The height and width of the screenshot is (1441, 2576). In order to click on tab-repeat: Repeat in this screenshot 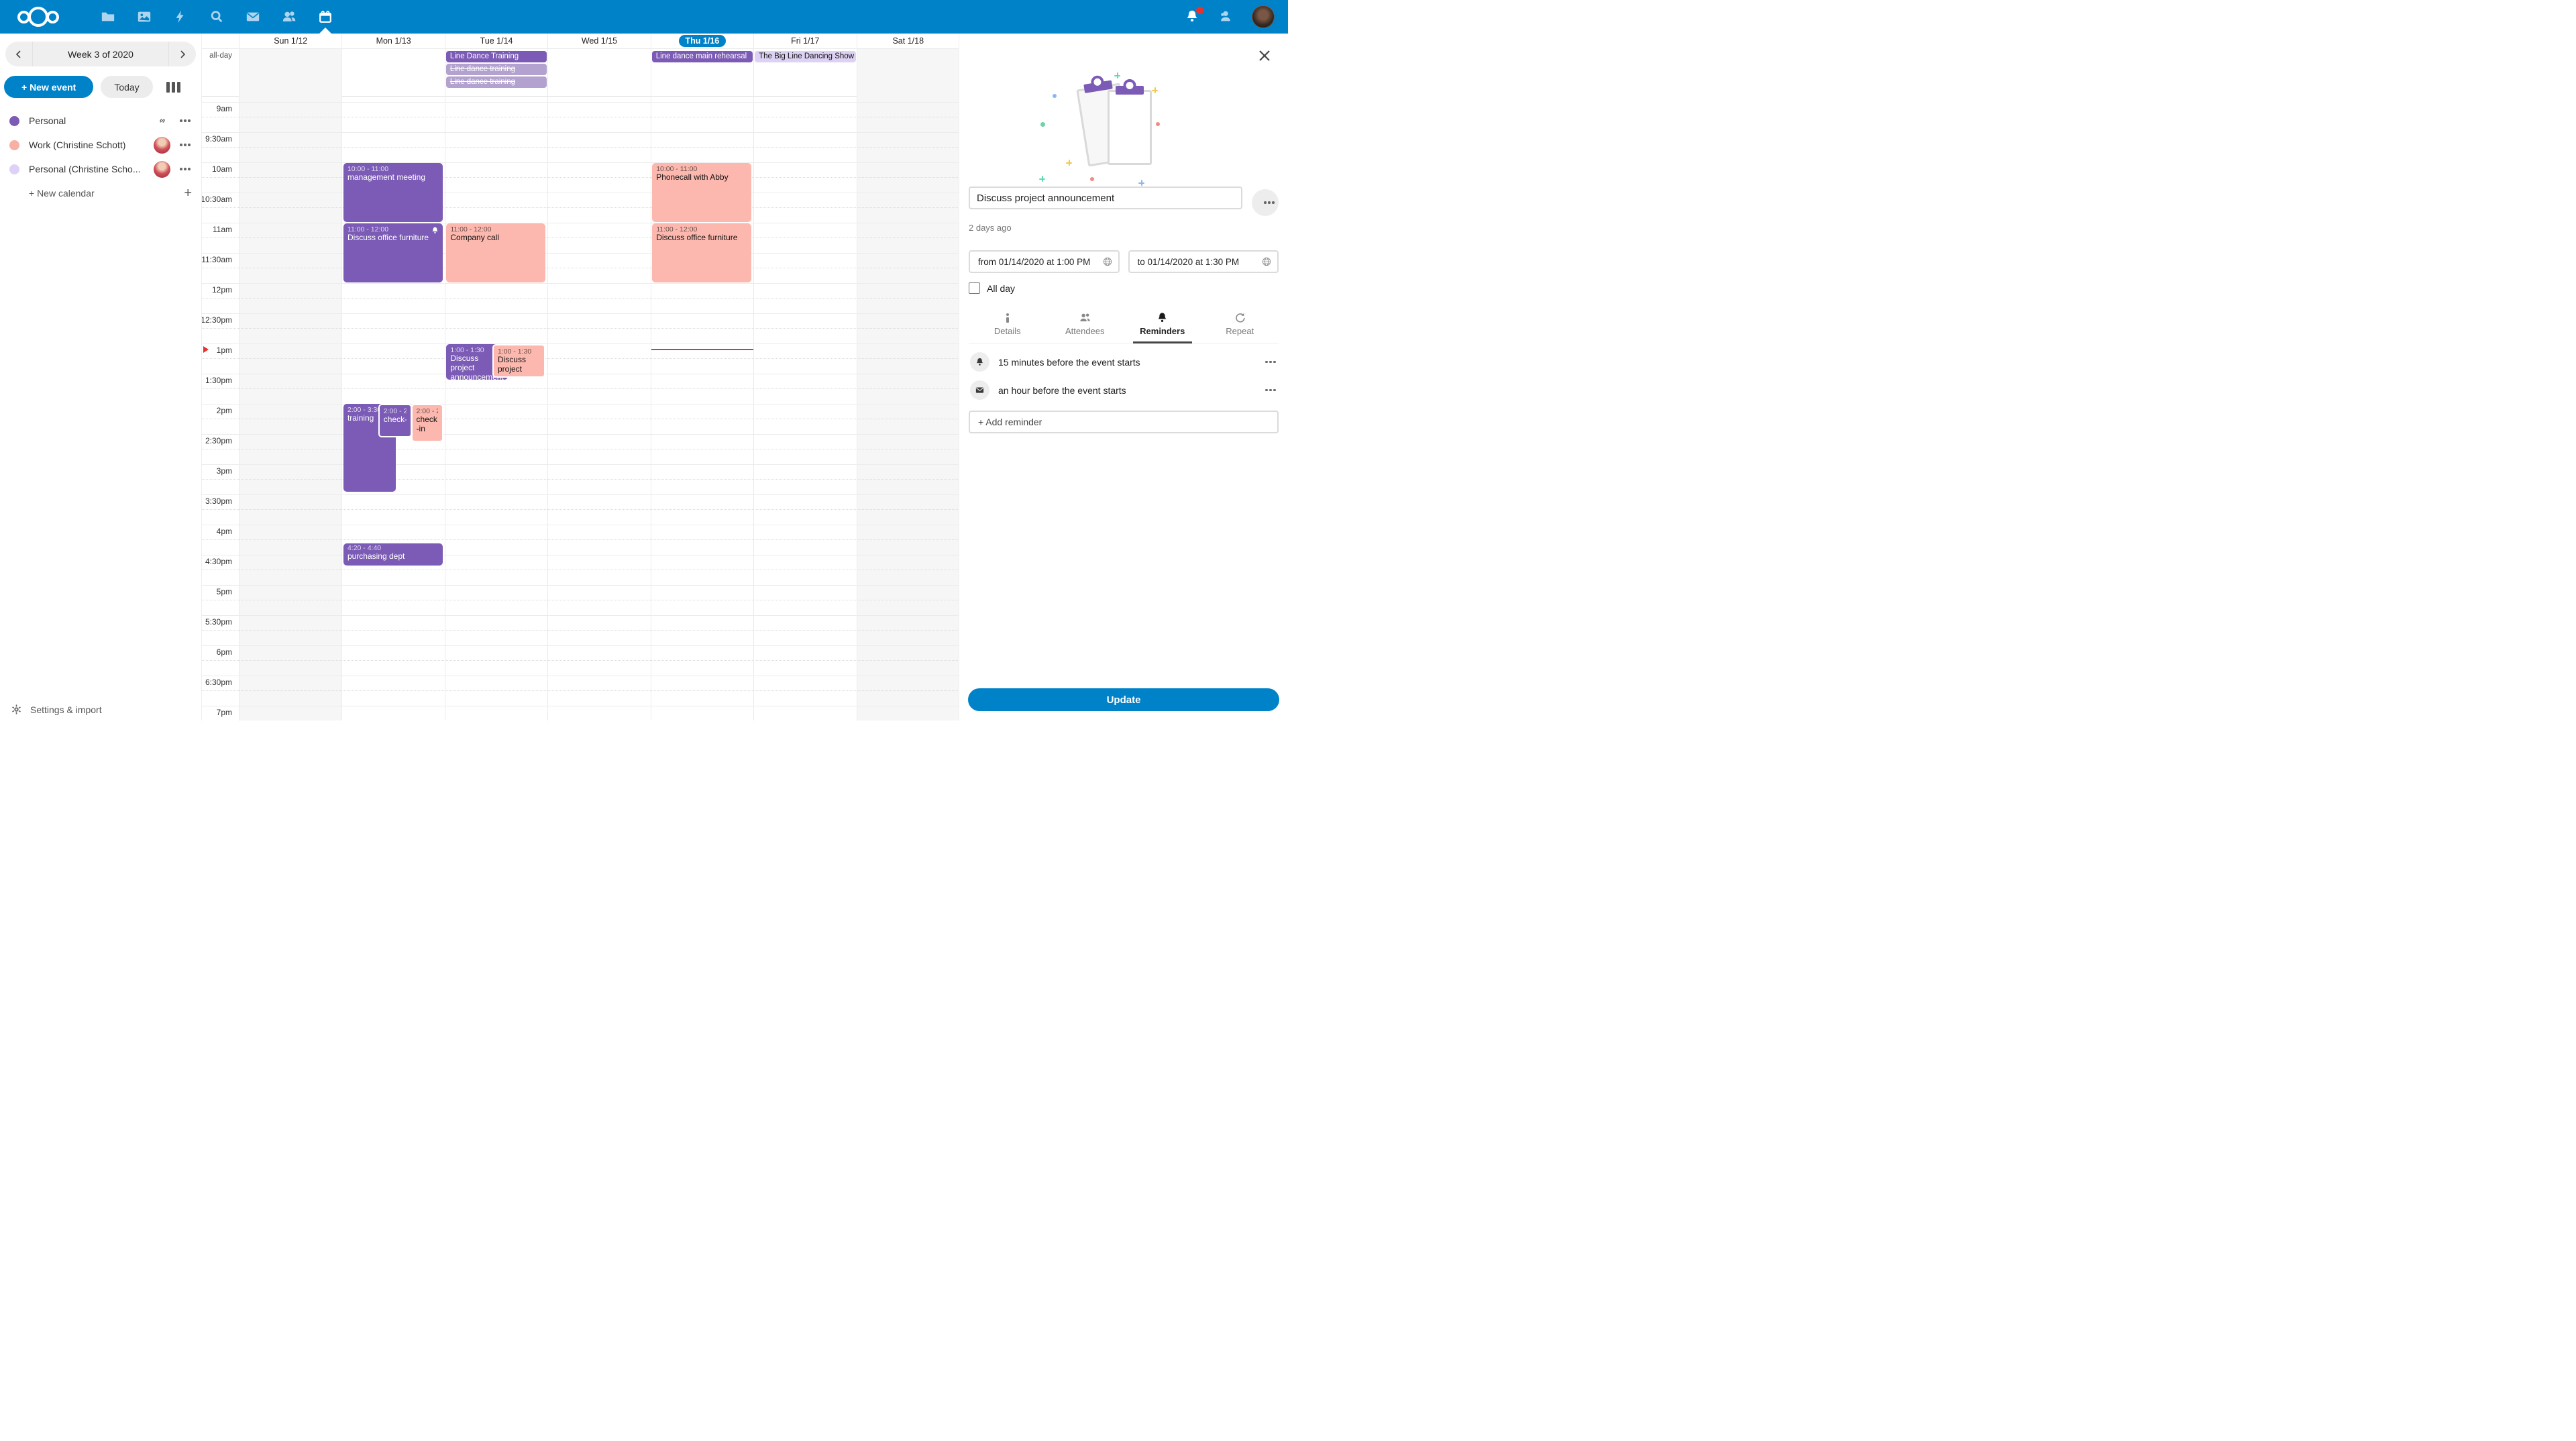, I will do `click(1240, 324)`.